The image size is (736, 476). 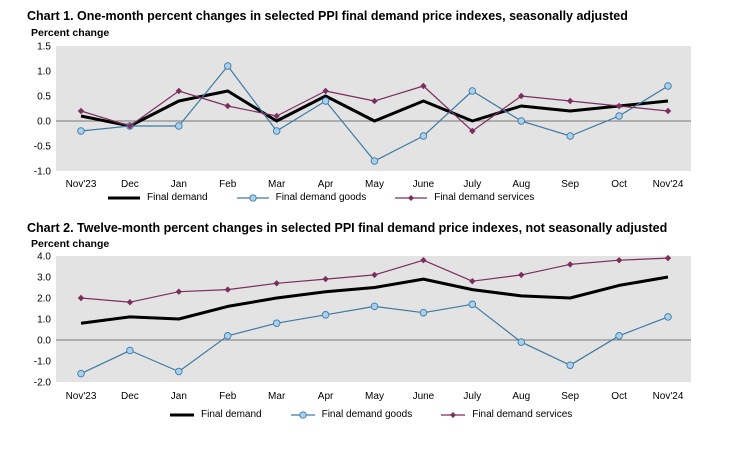 What do you see at coordinates (44, 47) in the screenshot?
I see `y-tick-label: 1.5` at bounding box center [44, 47].